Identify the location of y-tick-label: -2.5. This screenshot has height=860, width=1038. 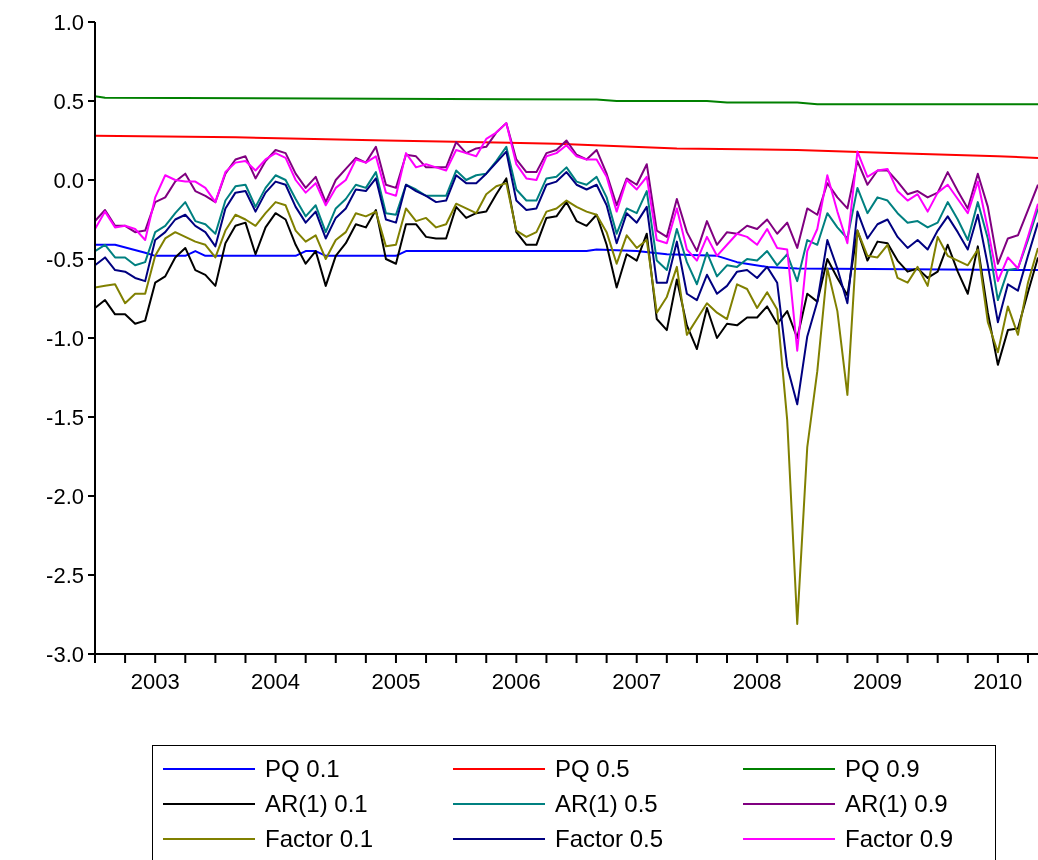
(65, 575).